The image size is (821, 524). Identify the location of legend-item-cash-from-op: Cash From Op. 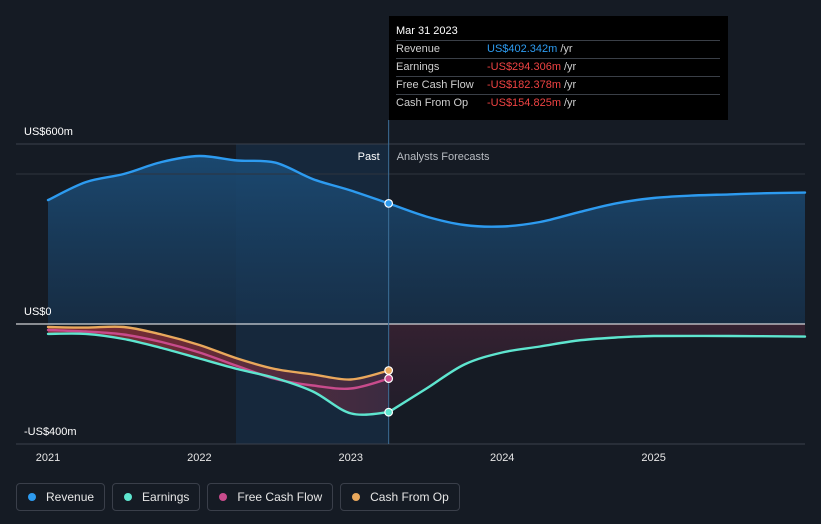
(400, 497).